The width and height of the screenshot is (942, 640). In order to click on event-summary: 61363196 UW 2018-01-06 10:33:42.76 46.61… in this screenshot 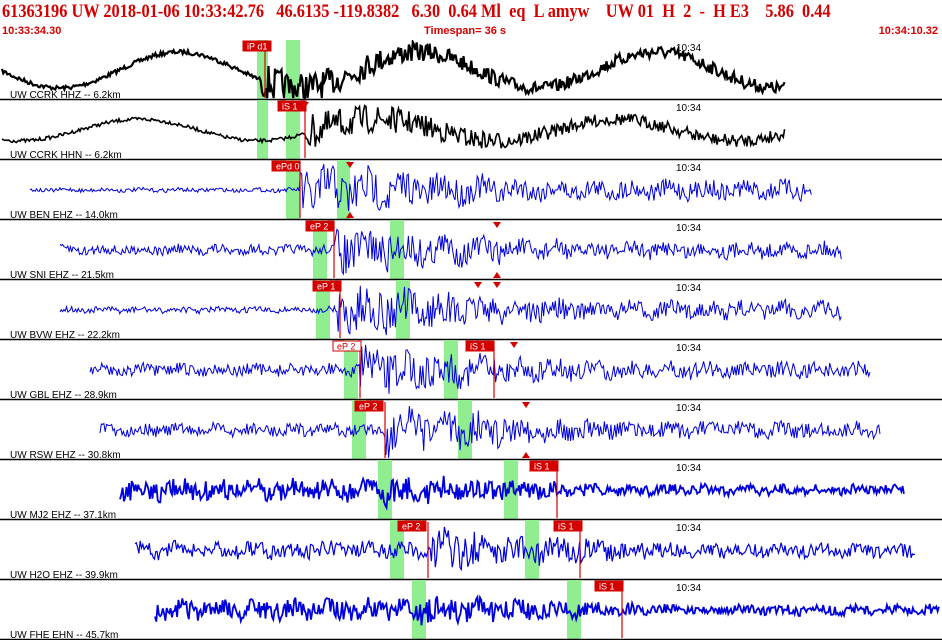, I will do `click(416, 11)`.